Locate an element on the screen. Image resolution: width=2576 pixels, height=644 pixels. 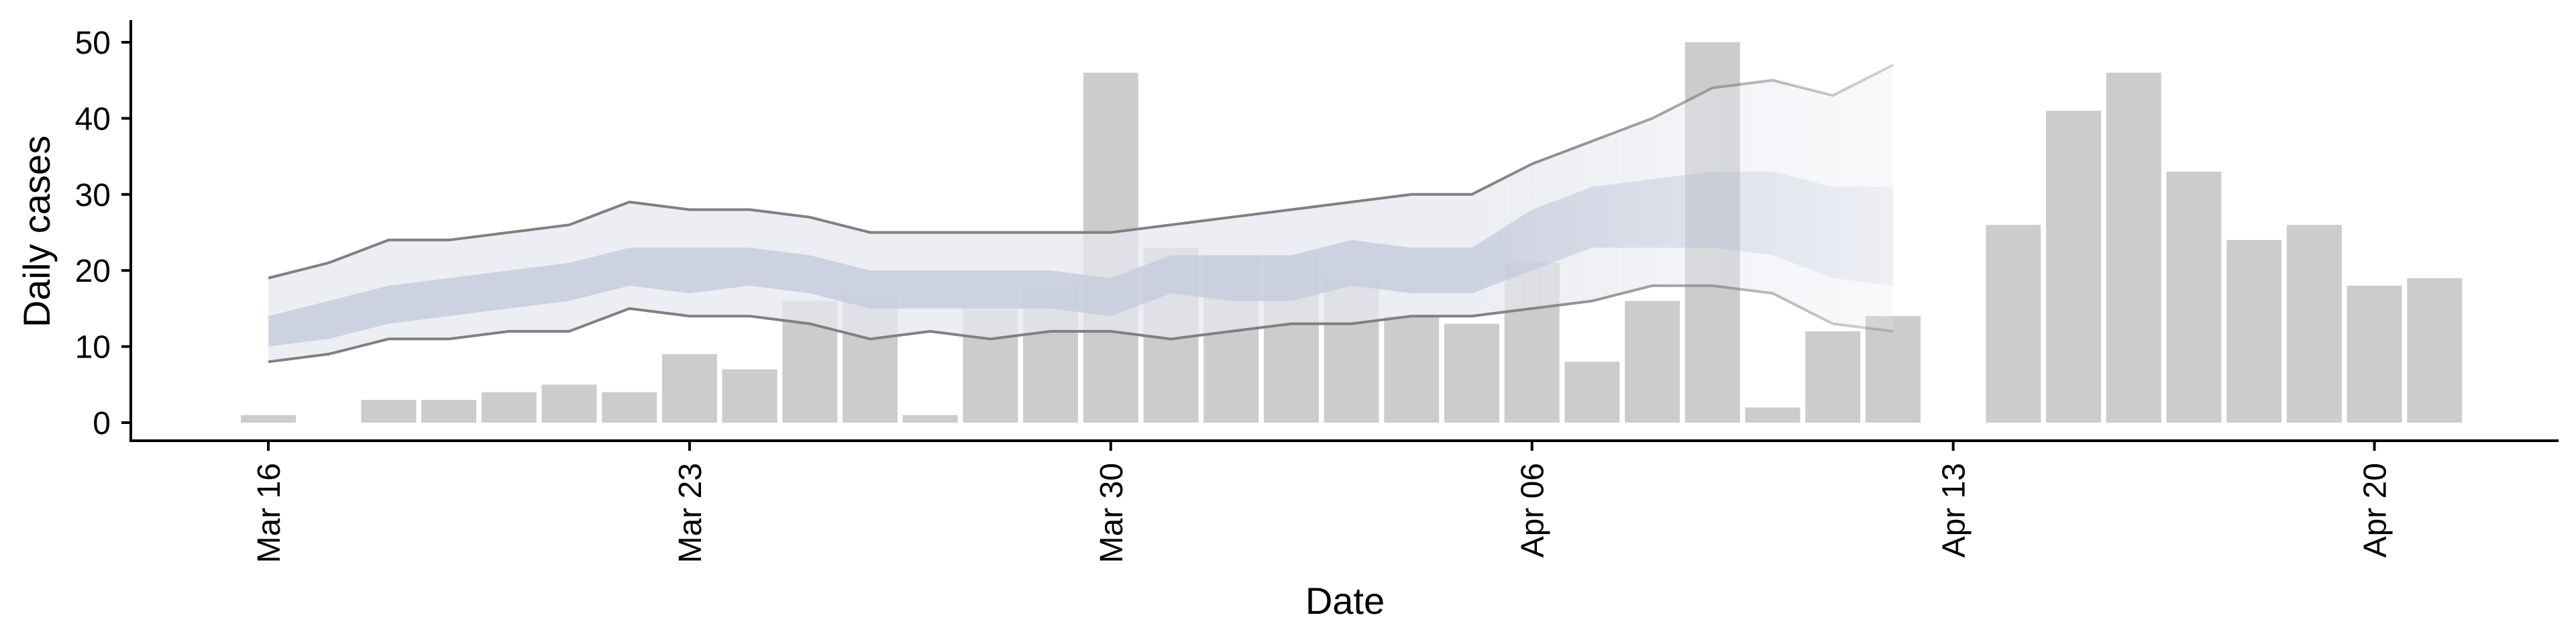
y-tick-label: 20 is located at coordinates (93, 271).